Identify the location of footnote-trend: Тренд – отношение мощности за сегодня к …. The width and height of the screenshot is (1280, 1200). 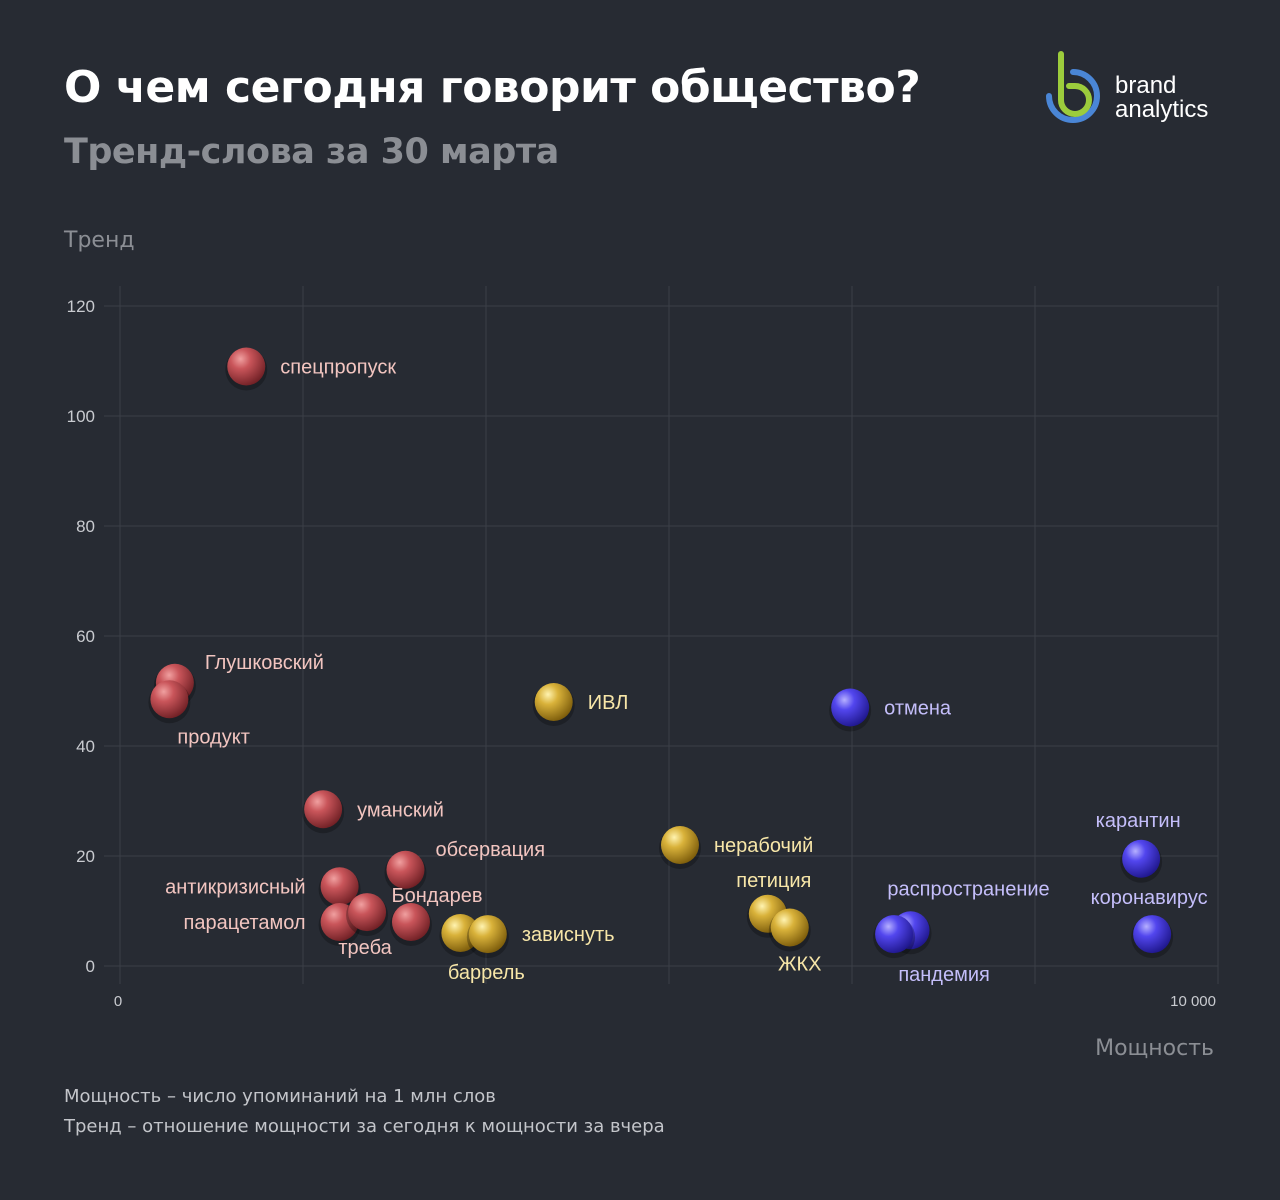
(364, 1126).